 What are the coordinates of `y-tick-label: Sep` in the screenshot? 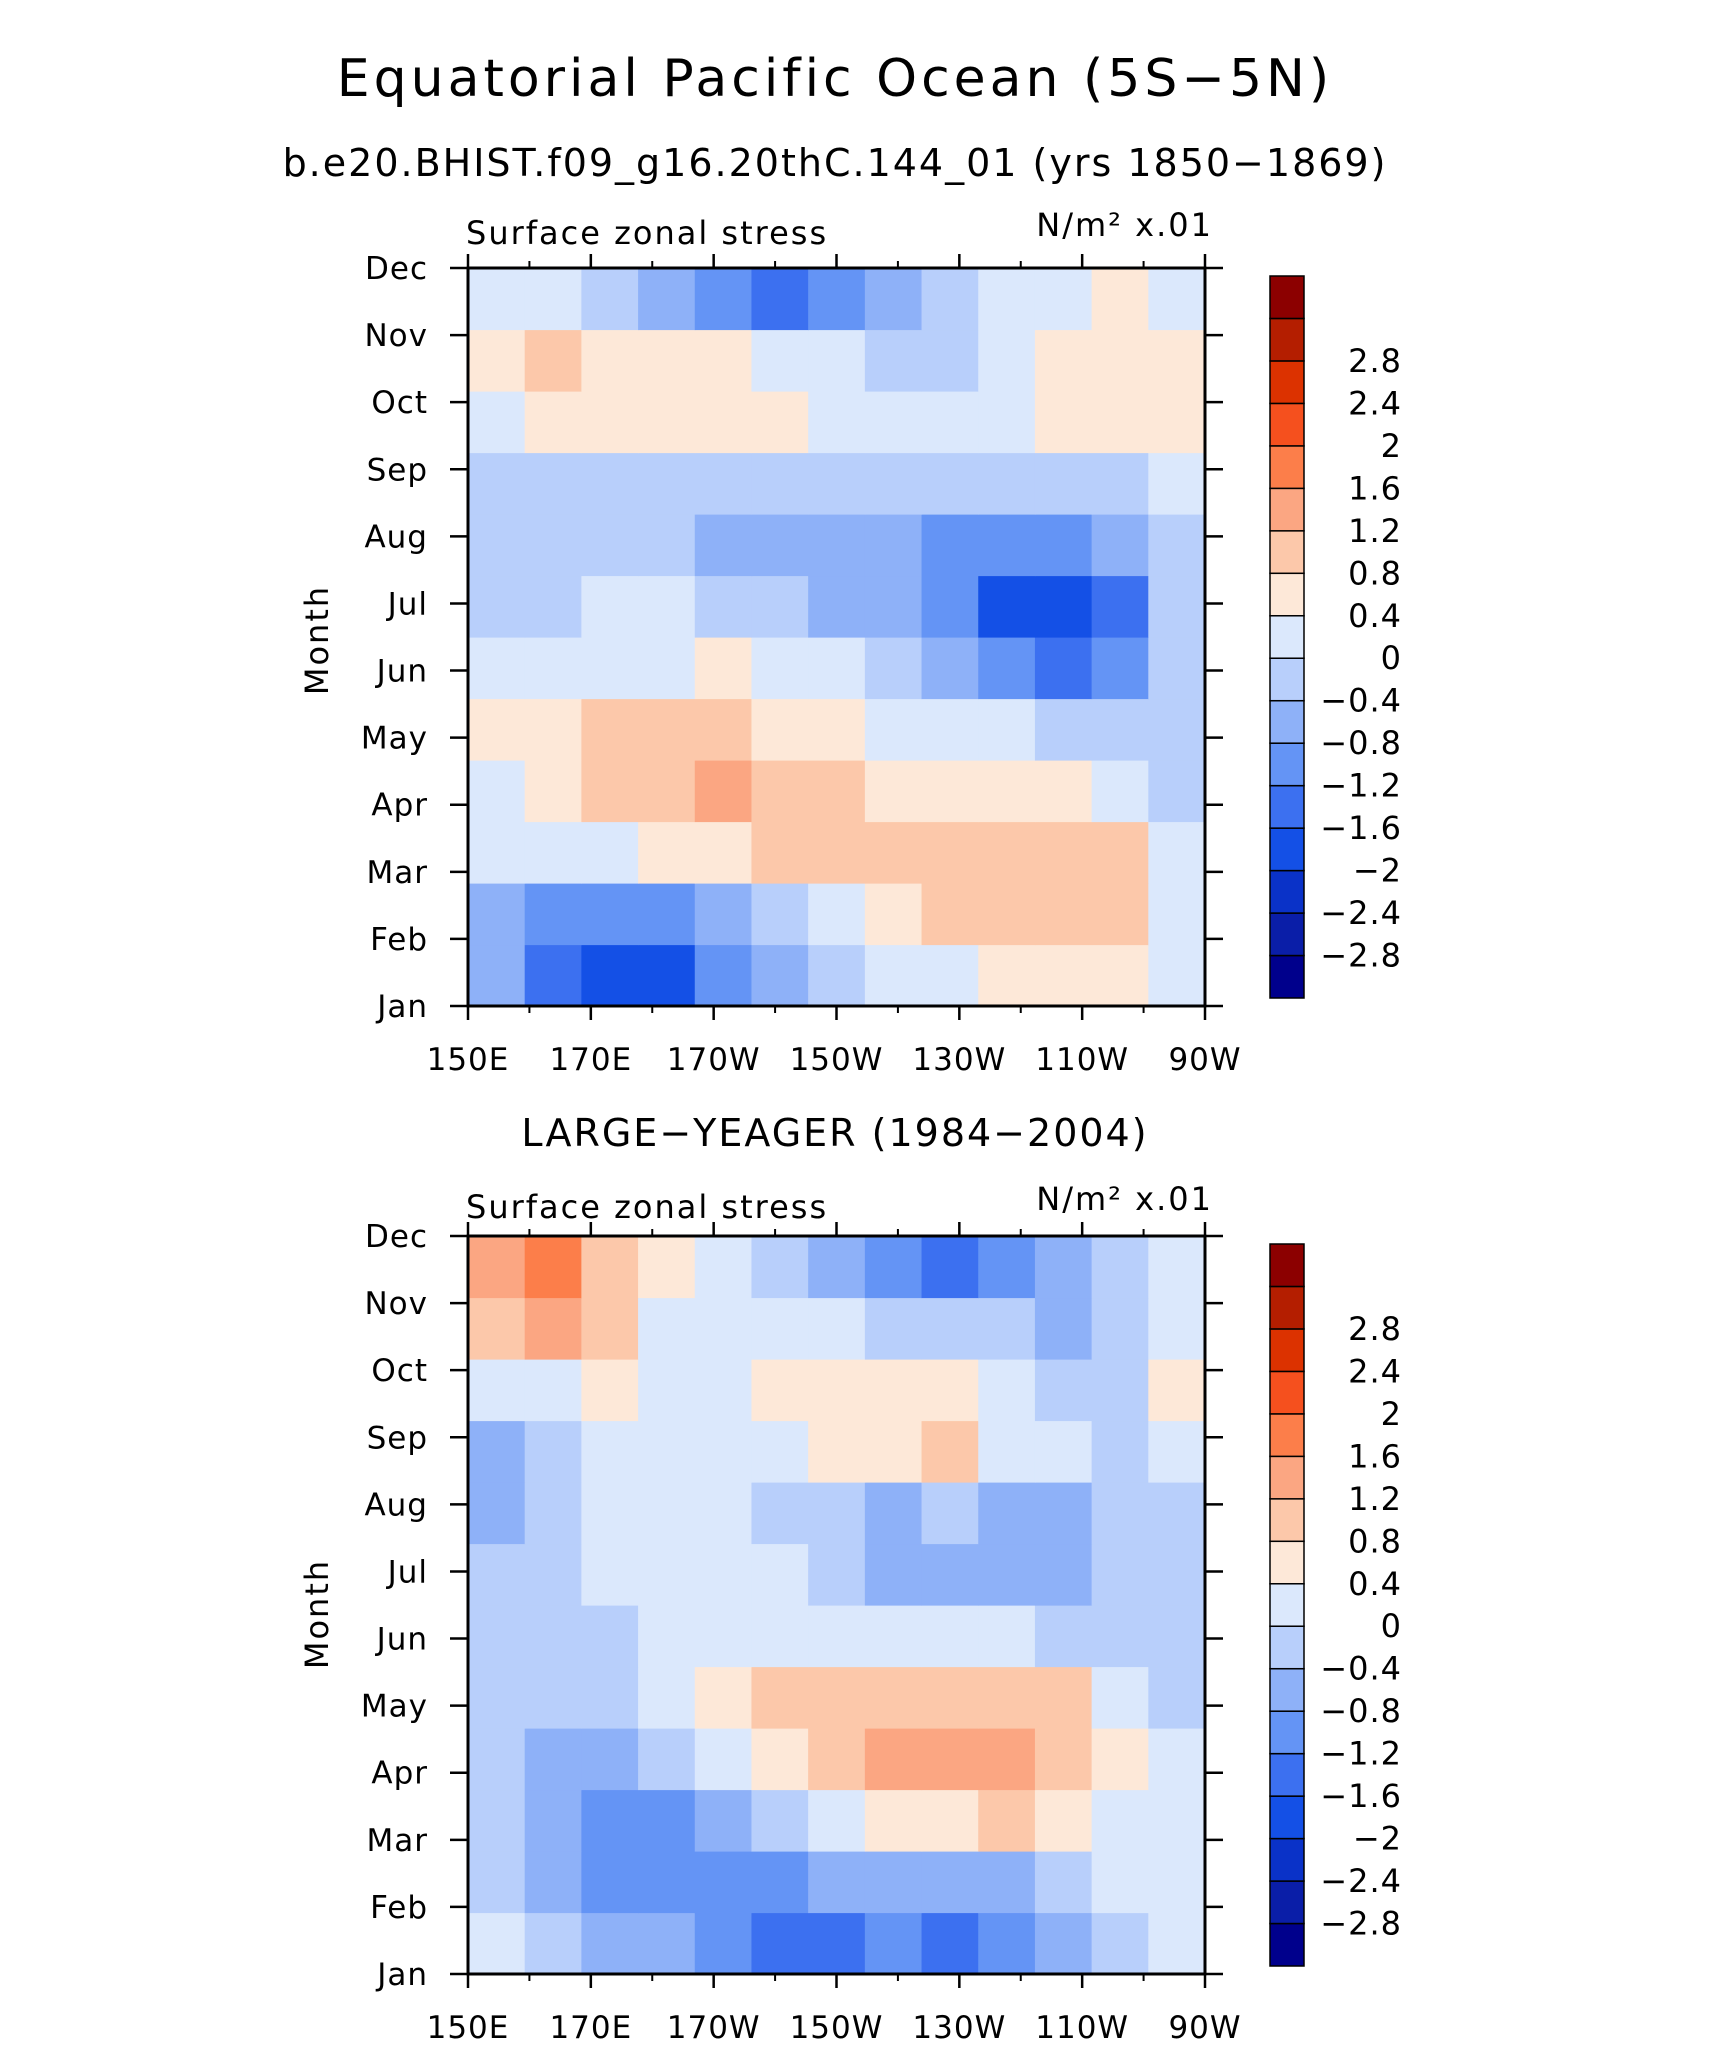 It's located at (397, 1438).